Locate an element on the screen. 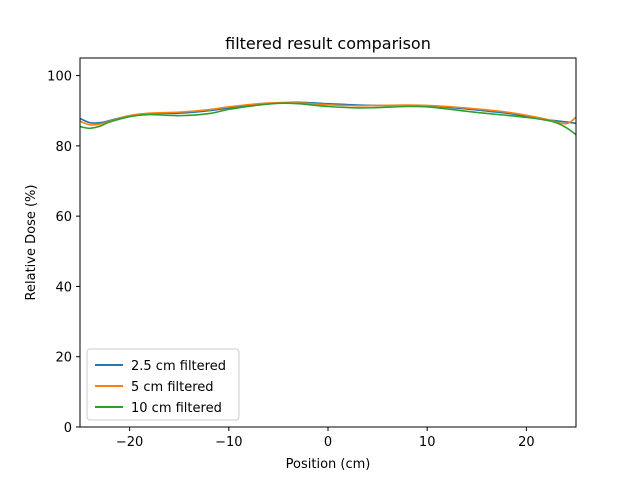  chart-title: filtered result comparison is located at coordinates (328, 43).